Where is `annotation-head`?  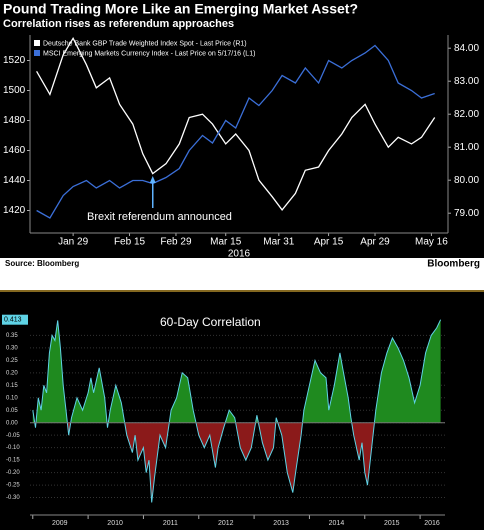 annotation-head is located at coordinates (152, 179).